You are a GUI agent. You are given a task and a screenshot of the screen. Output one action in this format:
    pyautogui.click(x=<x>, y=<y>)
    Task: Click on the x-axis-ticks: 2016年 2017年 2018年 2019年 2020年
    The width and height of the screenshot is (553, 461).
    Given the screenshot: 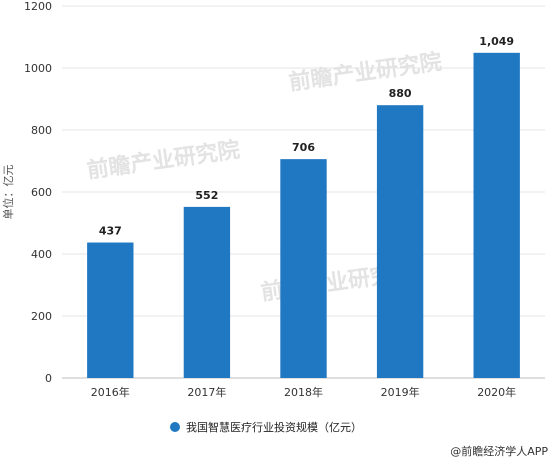 What is the action you would take?
    pyautogui.click(x=303, y=392)
    